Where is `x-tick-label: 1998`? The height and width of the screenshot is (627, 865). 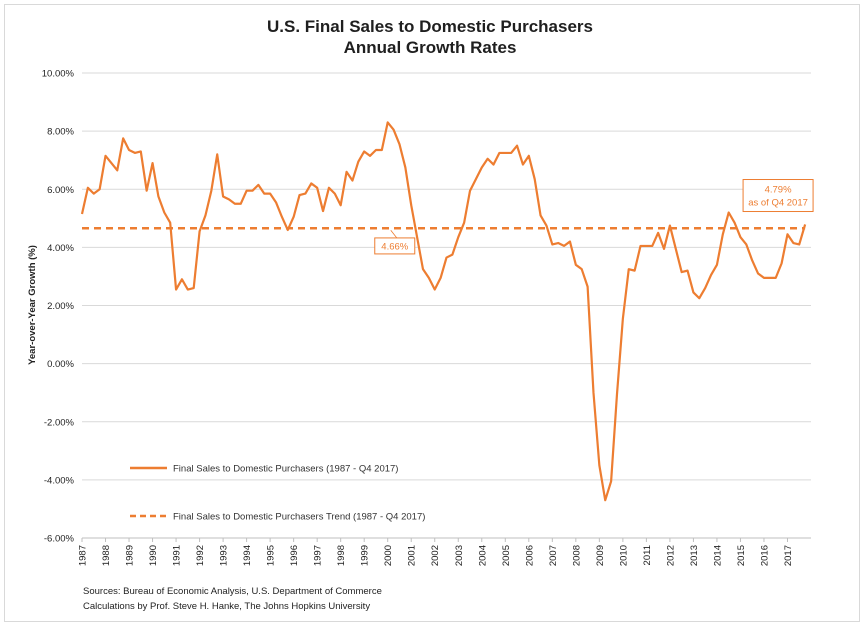 x-tick-label: 1998 is located at coordinates (341, 555).